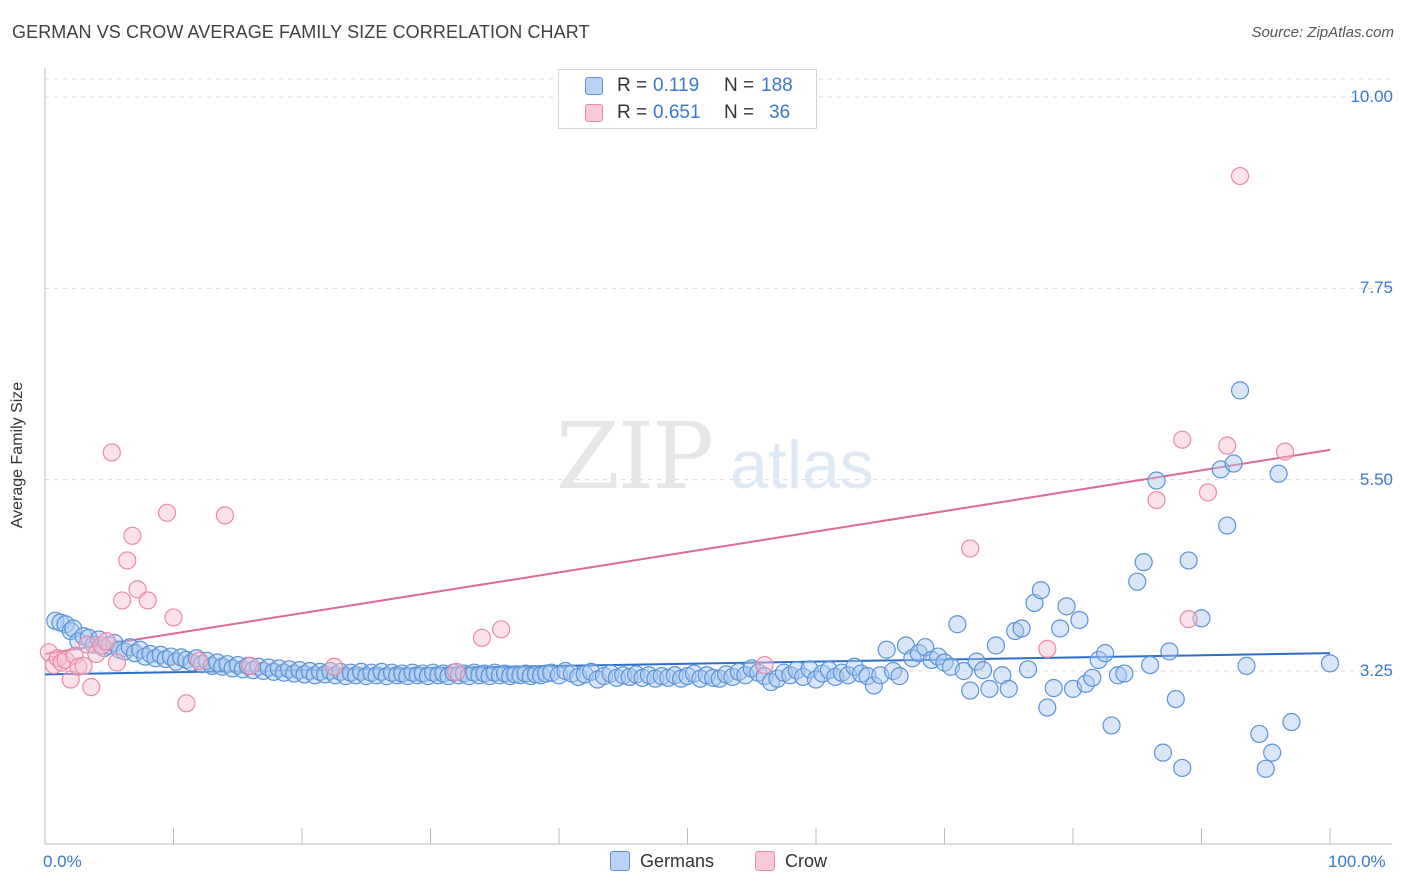  What do you see at coordinates (62, 861) in the screenshot?
I see `x-tick-label-min: 0.0%` at bounding box center [62, 861].